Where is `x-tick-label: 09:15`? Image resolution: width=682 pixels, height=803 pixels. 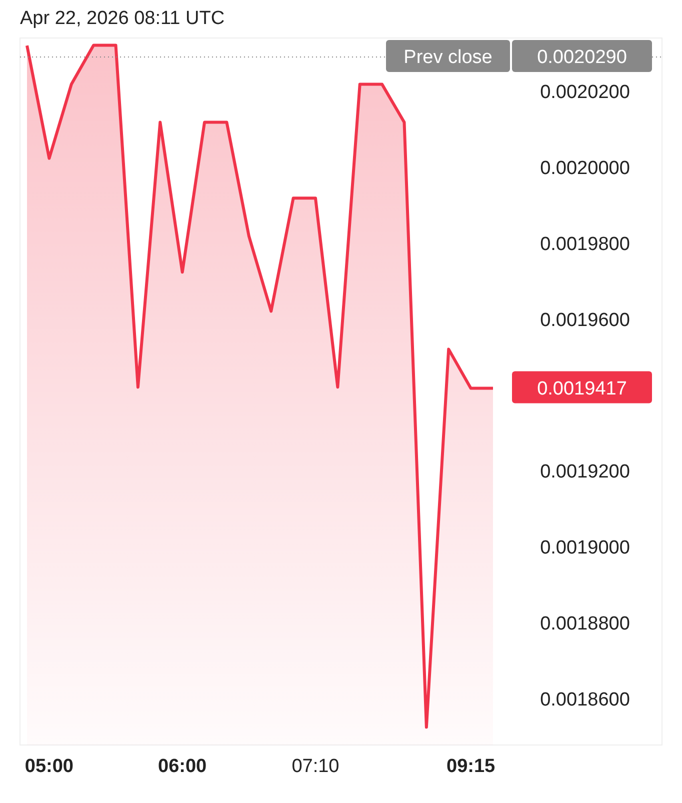
x-tick-label: 09:15 is located at coordinates (471, 766).